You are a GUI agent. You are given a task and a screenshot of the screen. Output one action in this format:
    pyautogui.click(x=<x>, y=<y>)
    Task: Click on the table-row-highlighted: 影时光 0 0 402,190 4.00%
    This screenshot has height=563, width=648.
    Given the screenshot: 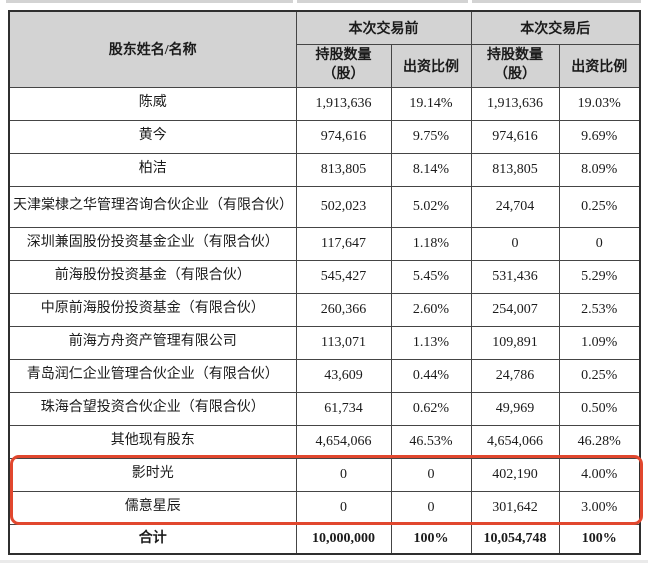 What is the action you would take?
    pyautogui.click(x=324, y=474)
    